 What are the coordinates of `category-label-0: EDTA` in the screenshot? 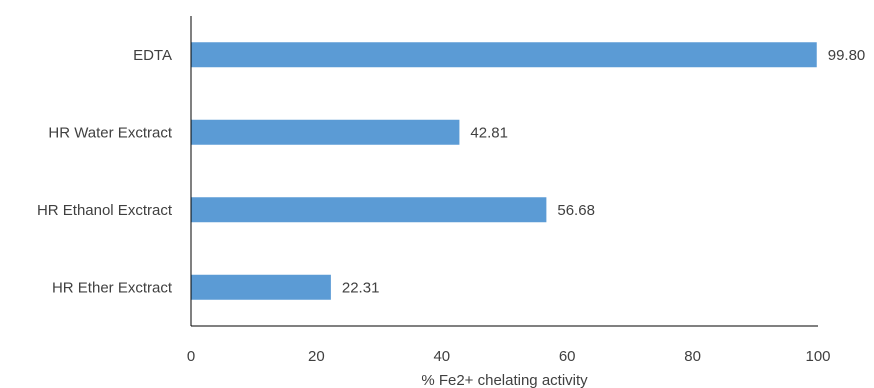 It's located at (152, 55).